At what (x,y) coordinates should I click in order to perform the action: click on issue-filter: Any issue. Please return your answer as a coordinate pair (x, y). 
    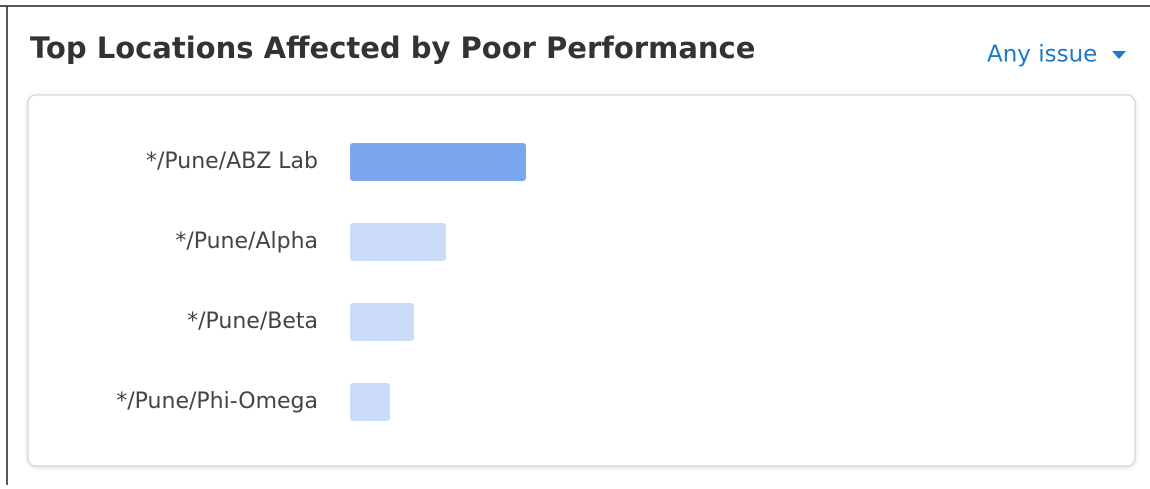
    Looking at the image, I should click on (1042, 55).